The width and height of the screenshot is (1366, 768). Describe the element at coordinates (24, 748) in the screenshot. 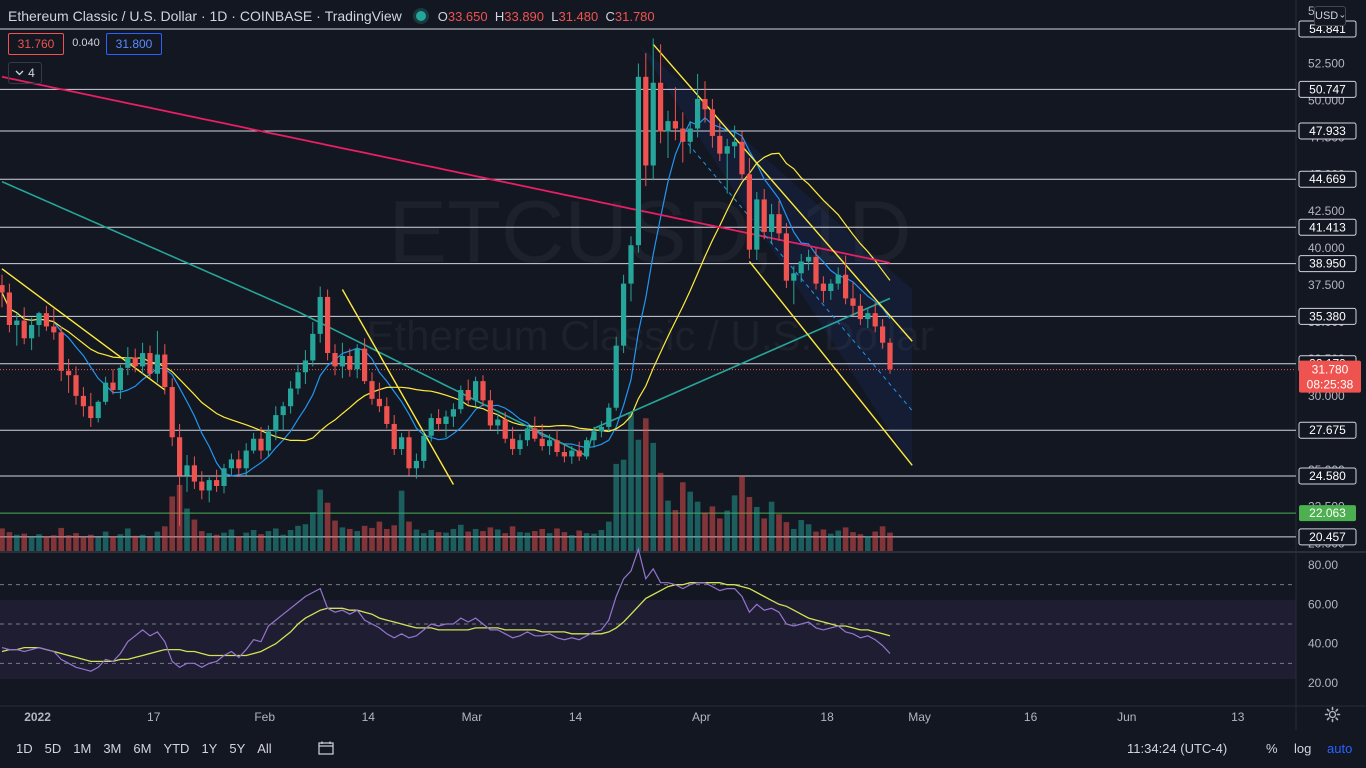

I see `range-1d-button: 1D` at that location.